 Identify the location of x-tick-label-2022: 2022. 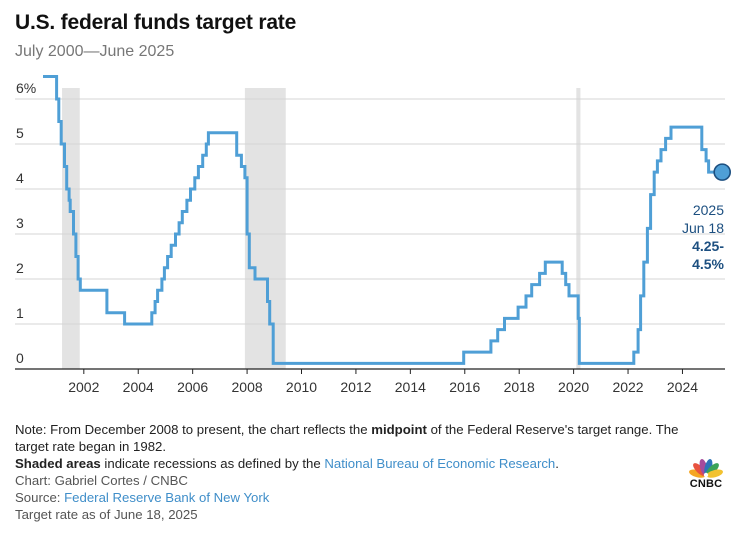
(627, 387).